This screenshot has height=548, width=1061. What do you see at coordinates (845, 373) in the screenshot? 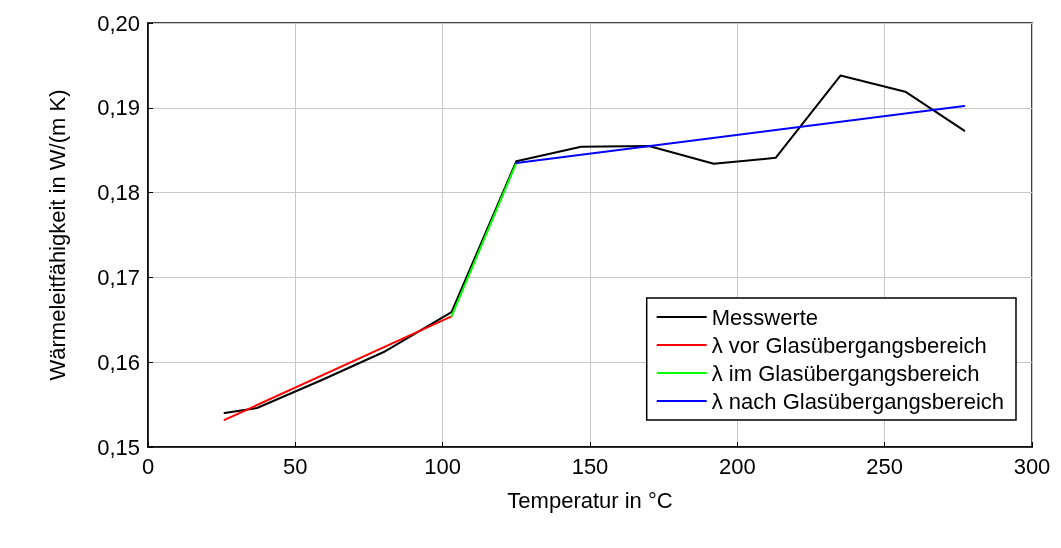
I see `legend-label: λ im Glasübergangsbereich` at bounding box center [845, 373].